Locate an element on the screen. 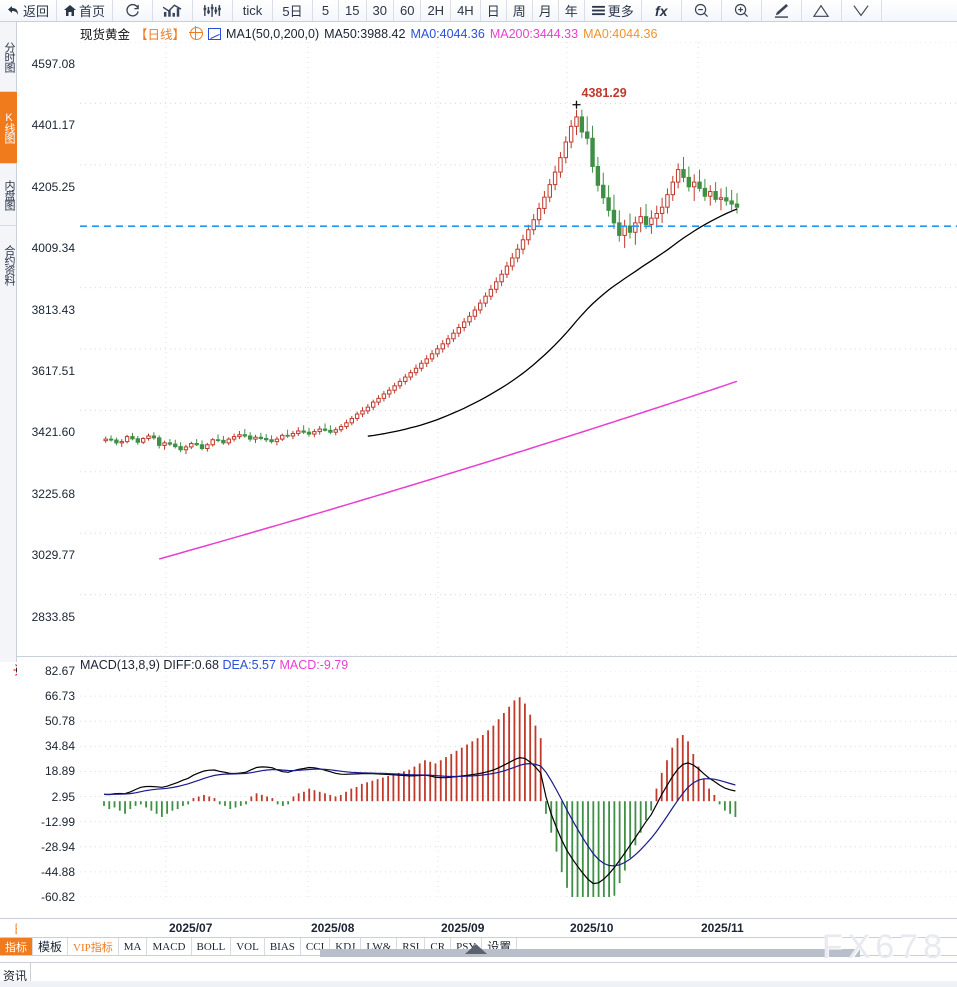  period-month: 月 is located at coordinates (545, 10).